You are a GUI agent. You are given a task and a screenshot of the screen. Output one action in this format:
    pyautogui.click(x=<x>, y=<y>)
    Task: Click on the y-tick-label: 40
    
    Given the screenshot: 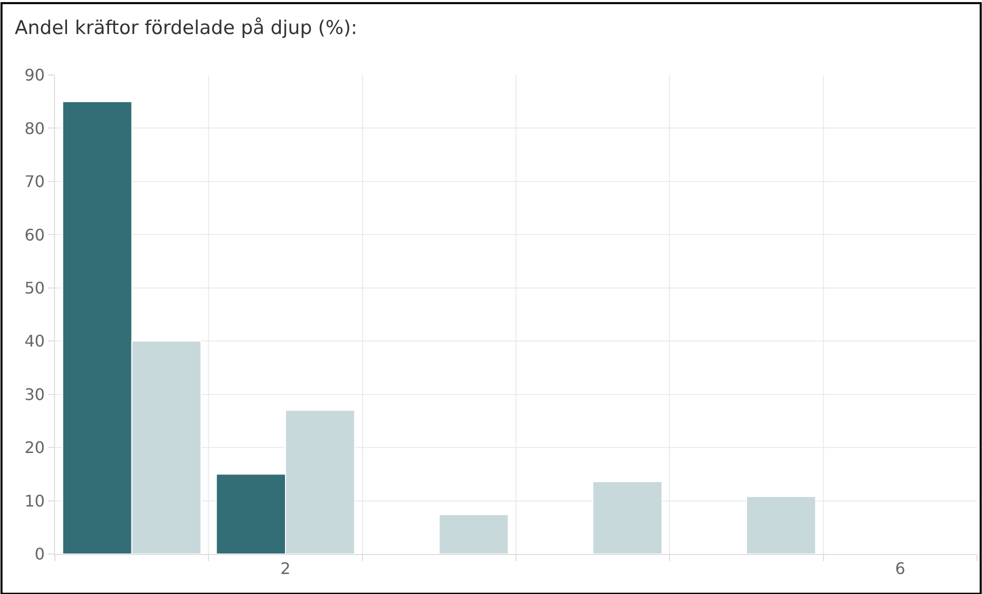 What is the action you would take?
    pyautogui.click(x=34, y=341)
    